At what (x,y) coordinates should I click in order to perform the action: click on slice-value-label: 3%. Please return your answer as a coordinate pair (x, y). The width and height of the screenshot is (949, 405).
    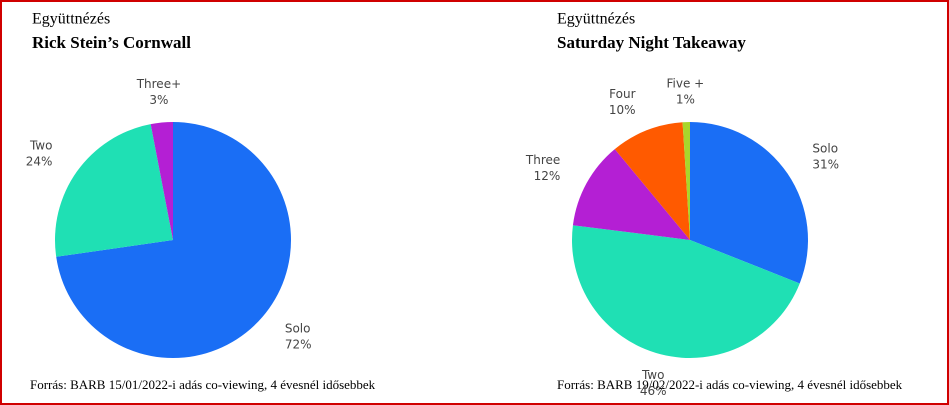
    Looking at the image, I should click on (158, 100).